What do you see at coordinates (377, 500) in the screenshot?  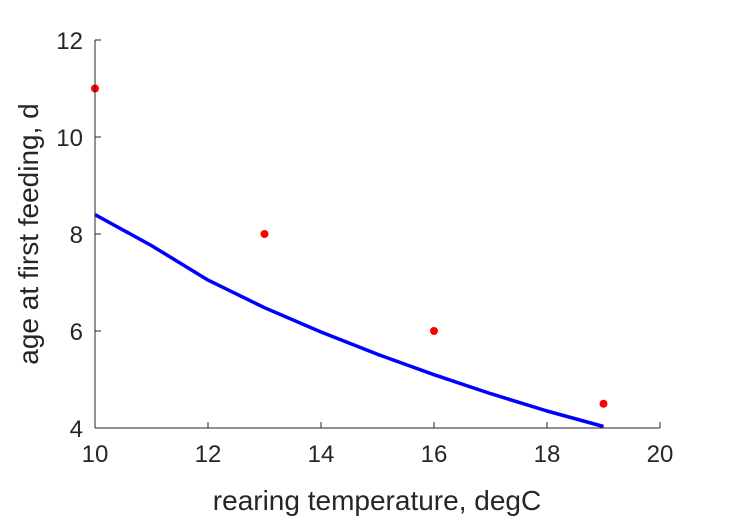 I see `x-axis-label: rearing temperature, degC` at bounding box center [377, 500].